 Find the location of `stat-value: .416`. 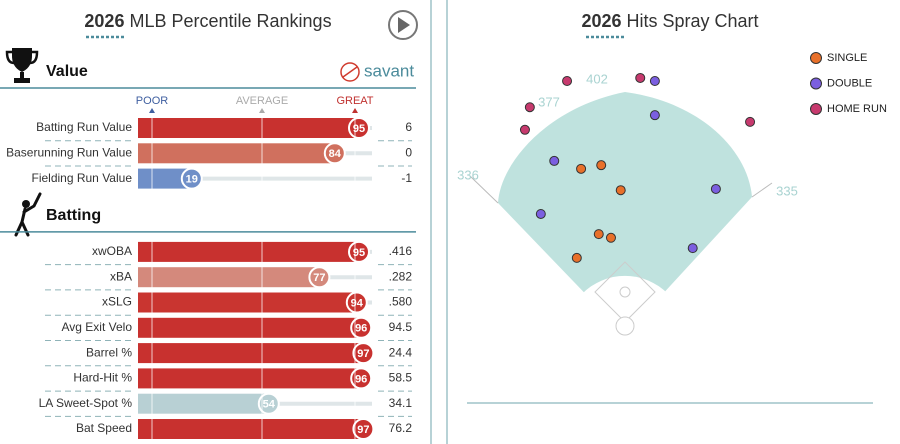

stat-value: .416 is located at coordinates (401, 251).